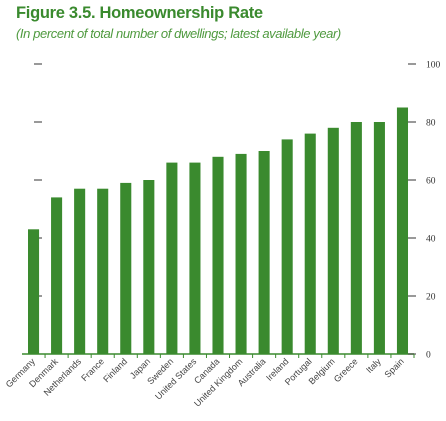  What do you see at coordinates (431, 240) in the screenshot?
I see `y-tick-label: 40` at bounding box center [431, 240].